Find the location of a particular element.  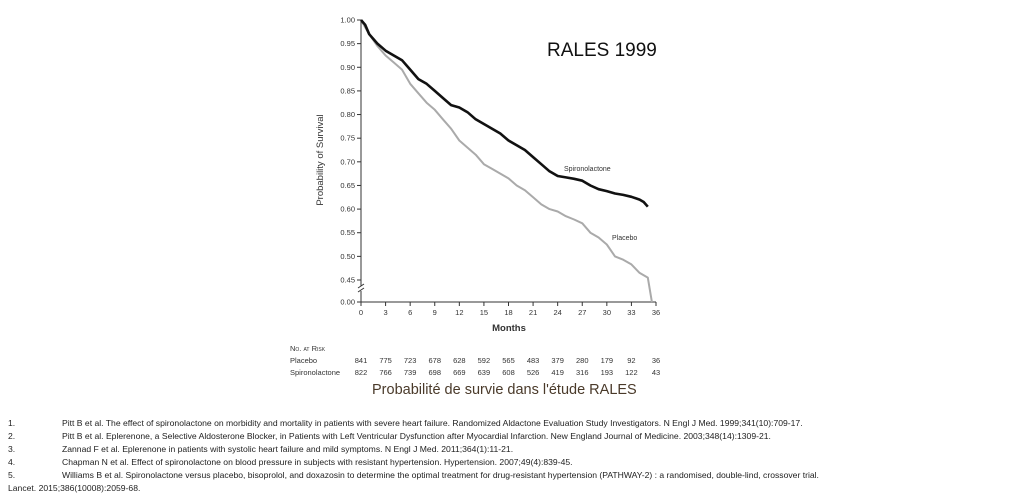

at-risk-value: 193 is located at coordinates (607, 372).